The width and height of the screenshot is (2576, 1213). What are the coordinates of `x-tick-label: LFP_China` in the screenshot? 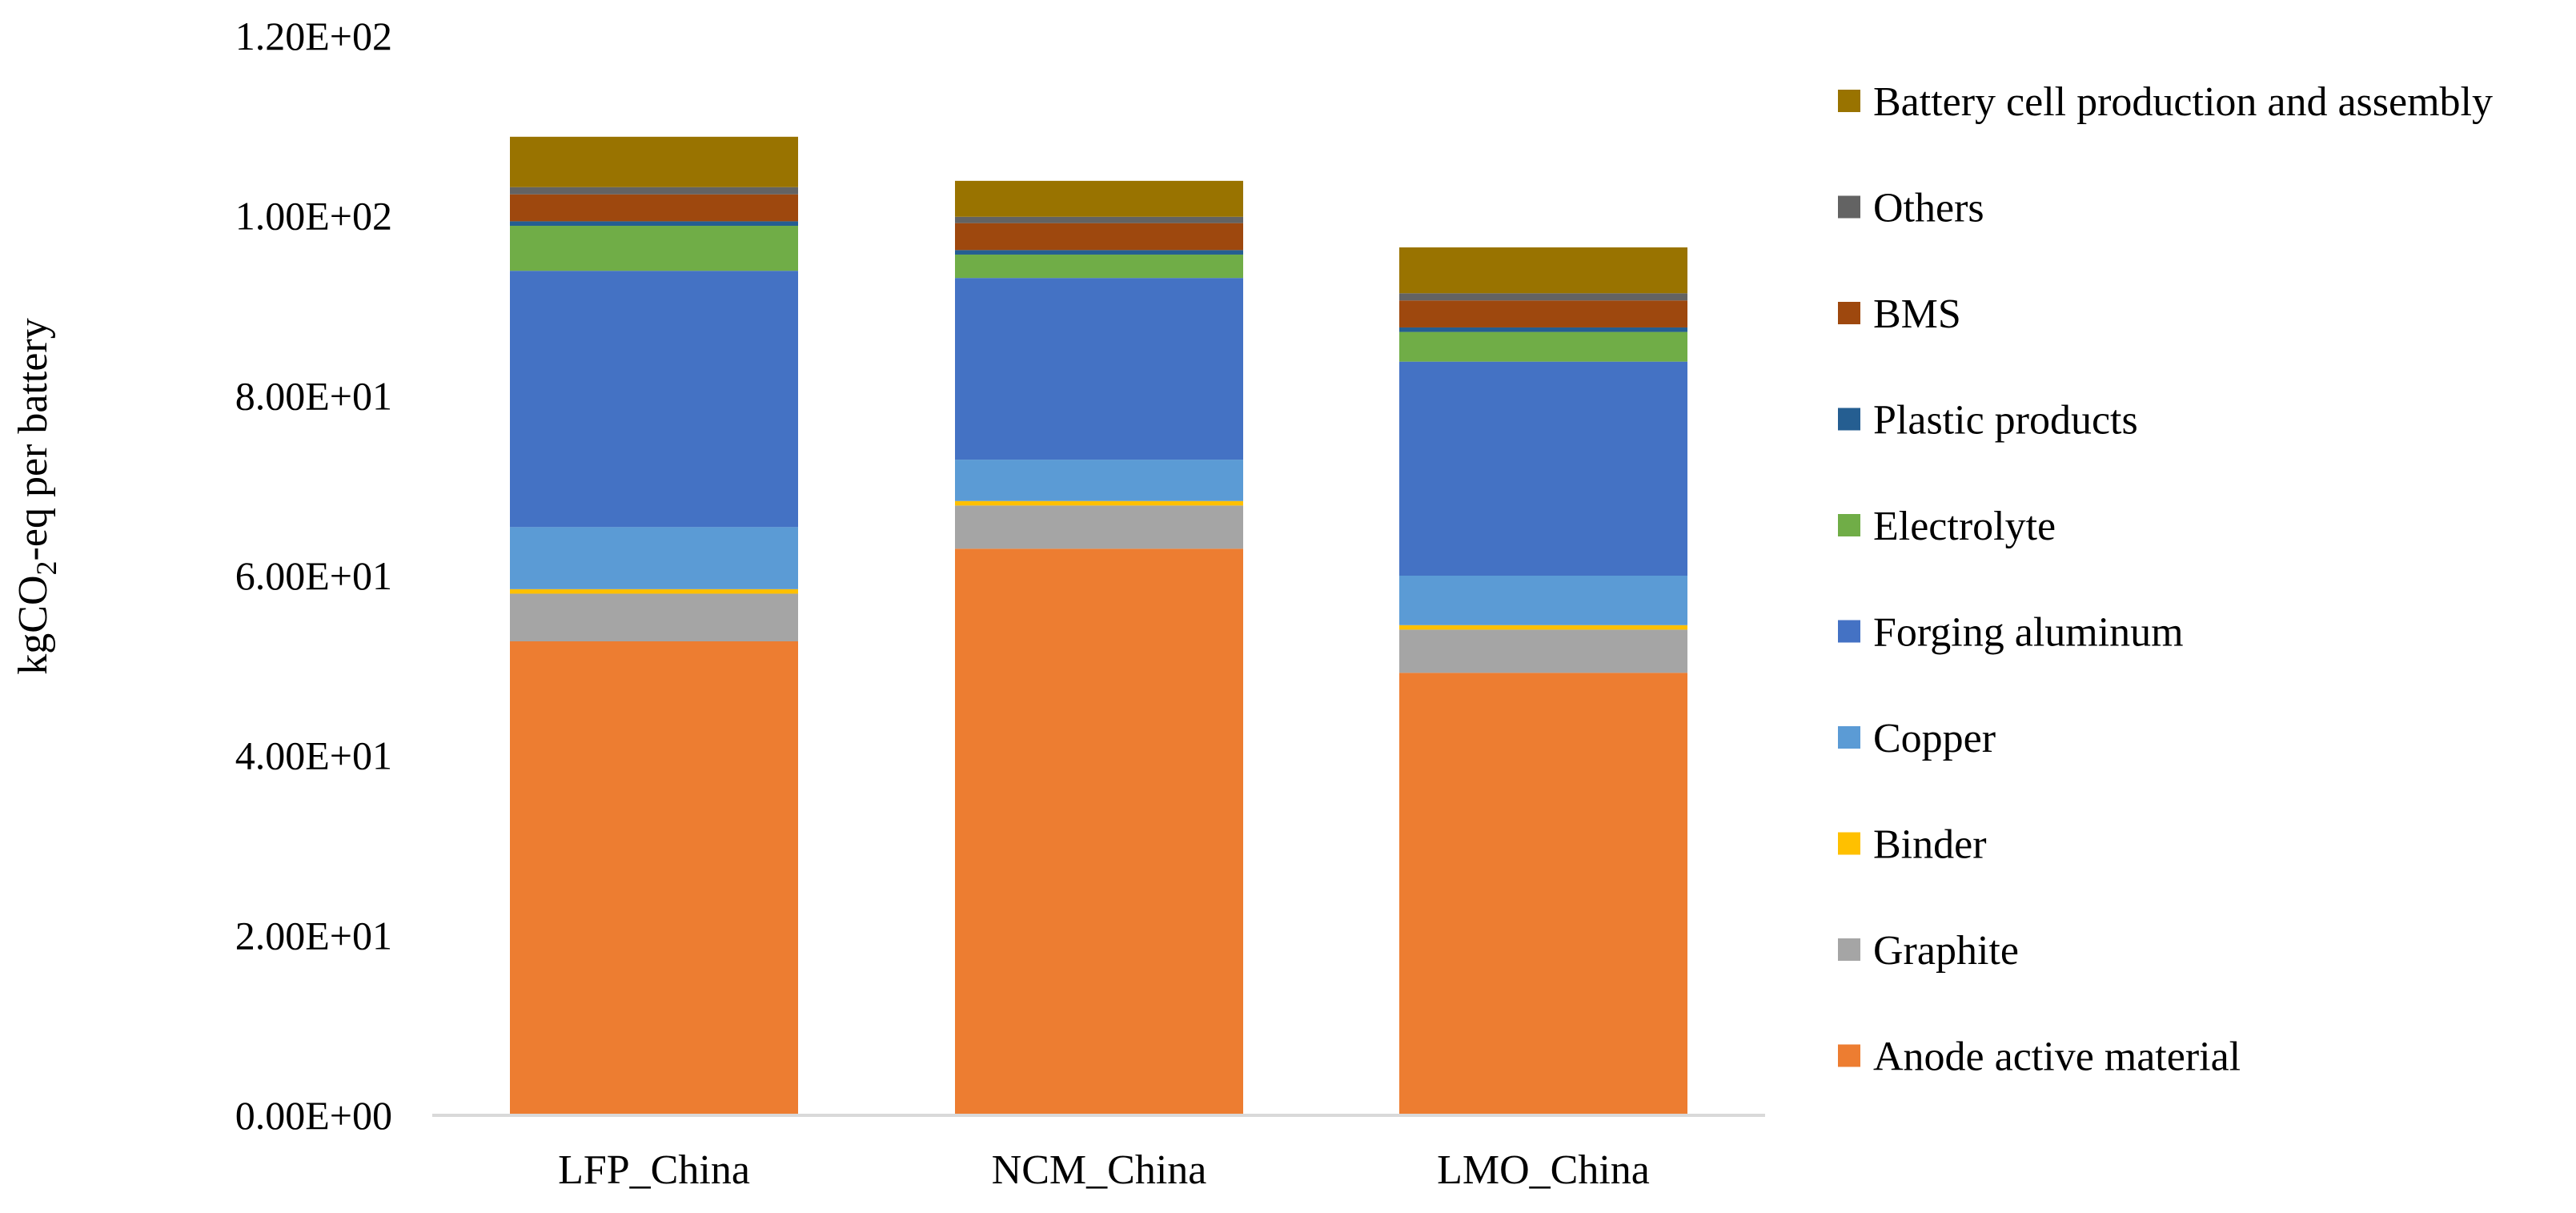 It's located at (654, 1170).